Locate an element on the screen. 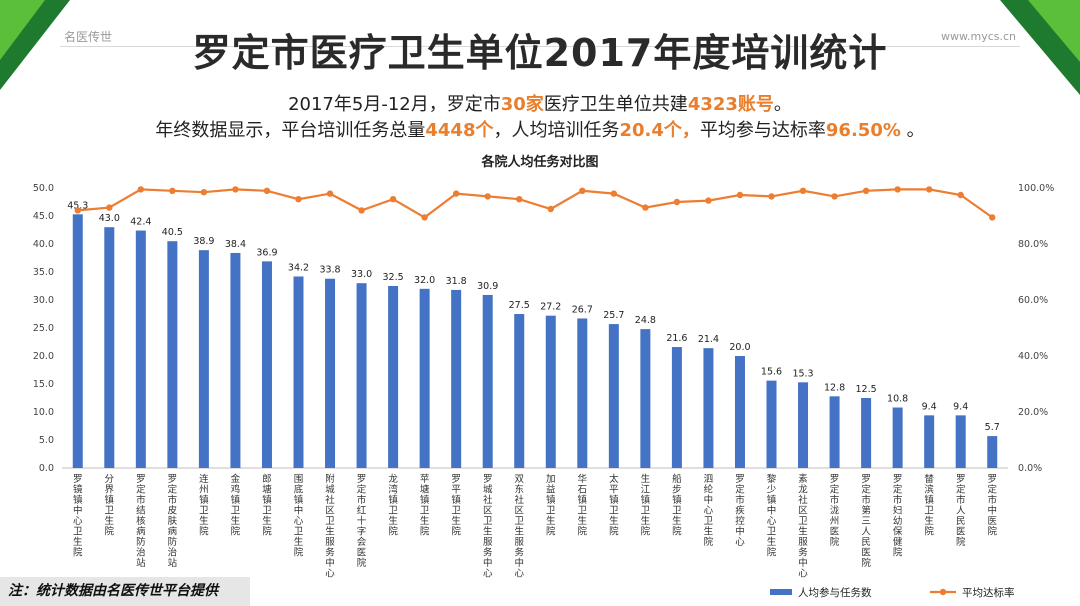 The height and width of the screenshot is (606, 1080). summary-text-segment: 医疗卫生单位共建 is located at coordinates (615, 104).